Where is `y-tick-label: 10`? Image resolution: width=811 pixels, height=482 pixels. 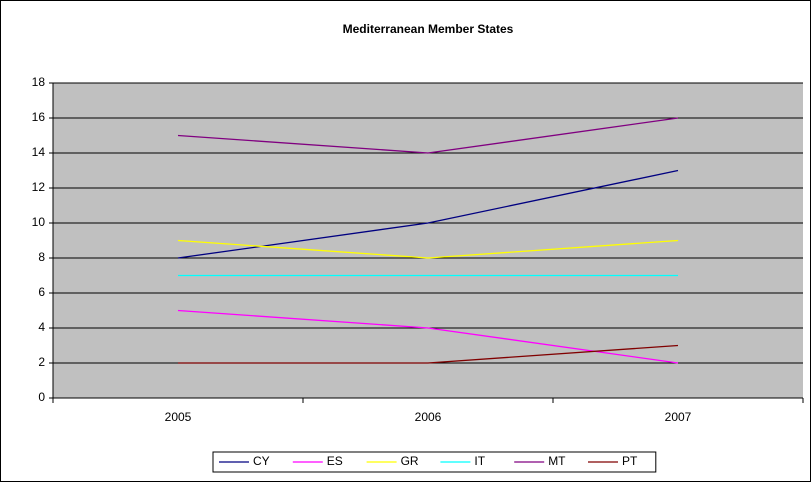 y-tick-label: 10 is located at coordinates (39, 222).